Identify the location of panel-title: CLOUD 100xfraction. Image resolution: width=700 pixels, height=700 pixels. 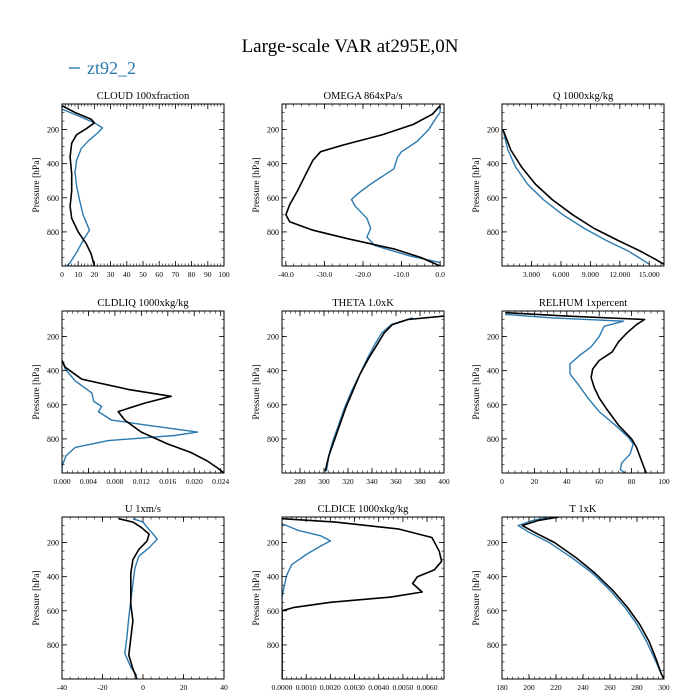
(143, 96).